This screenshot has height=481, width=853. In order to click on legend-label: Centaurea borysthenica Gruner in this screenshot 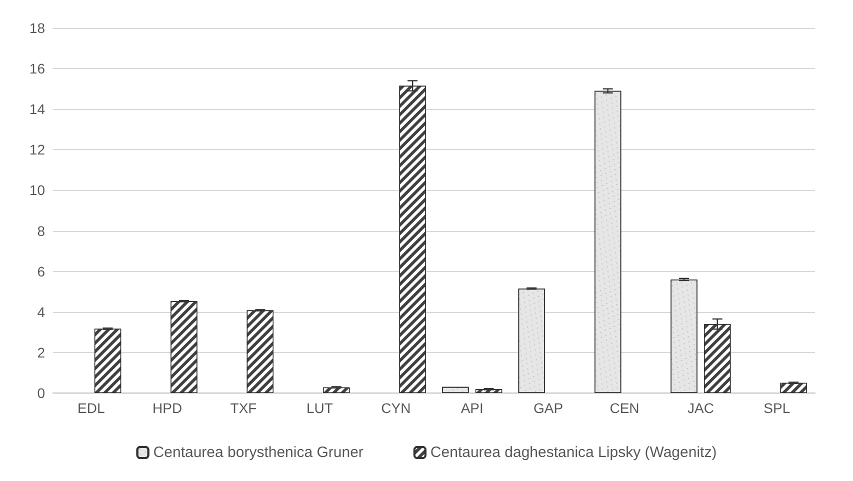, I will do `click(258, 452)`.